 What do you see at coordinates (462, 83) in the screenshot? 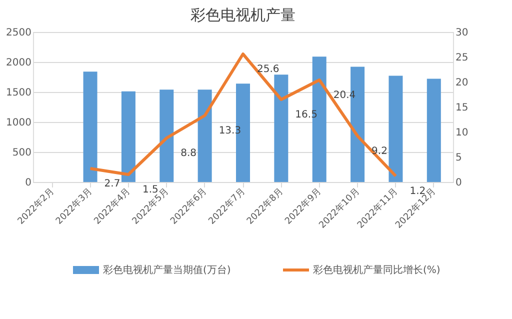
I see `y2-tick-label: 20` at bounding box center [462, 83].